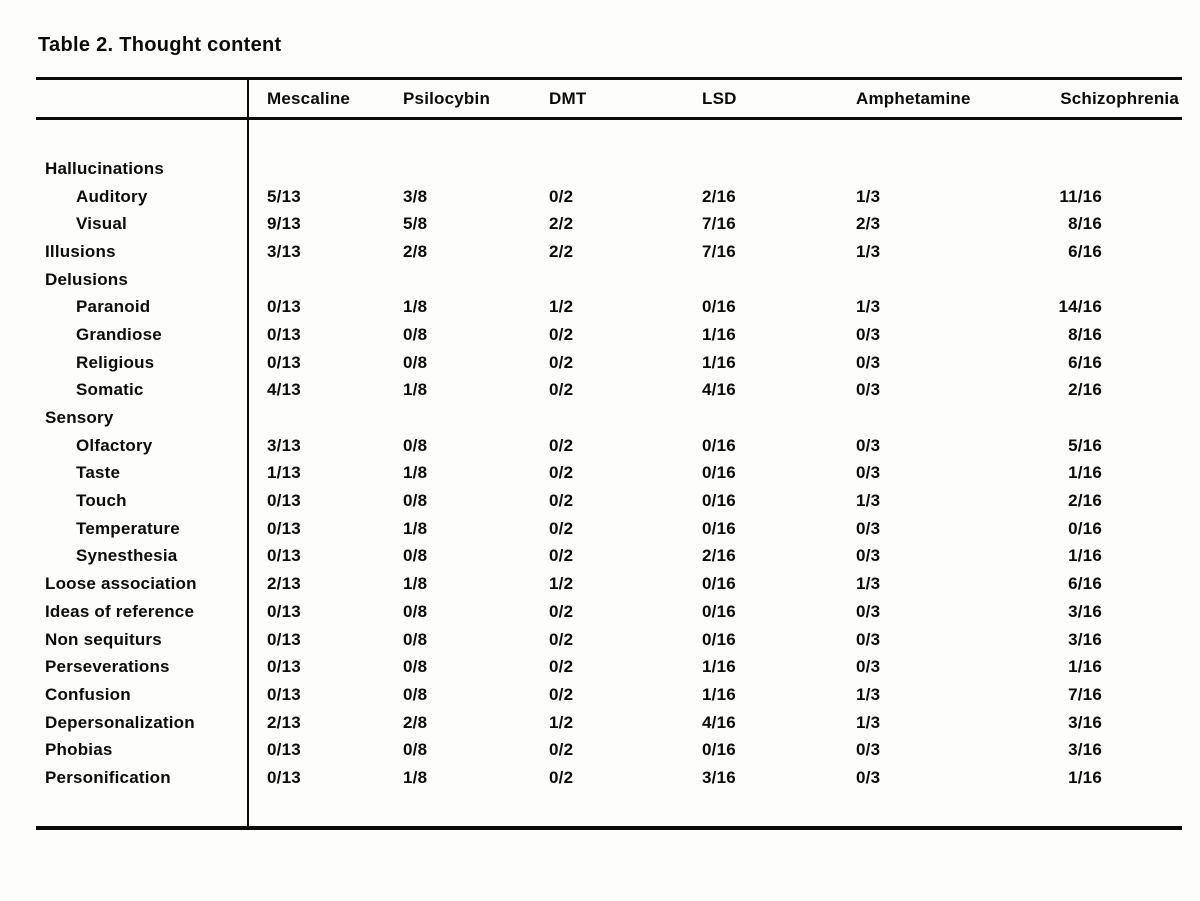 This screenshot has width=1200, height=901. What do you see at coordinates (609, 169) in the screenshot?
I see `table-row: Hallucinations` at bounding box center [609, 169].